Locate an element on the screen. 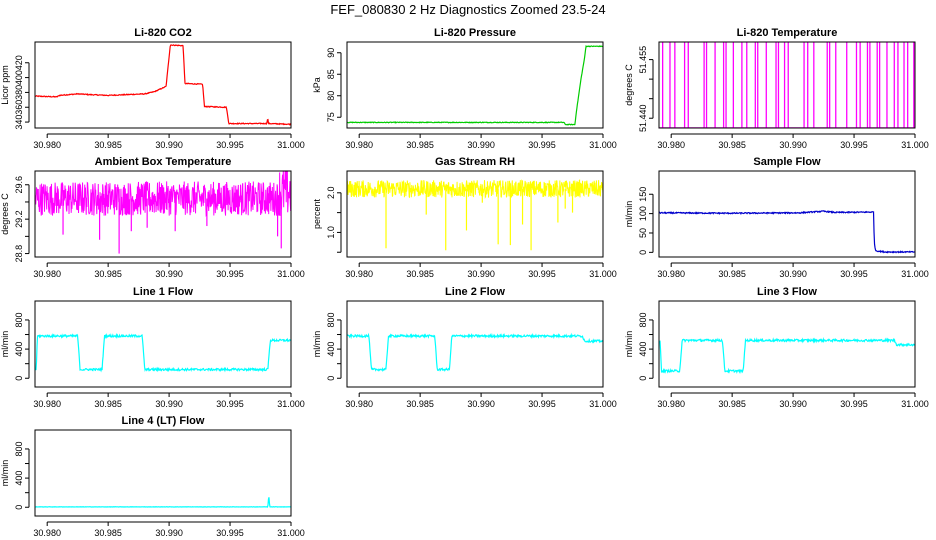  y-tick-label: 29.6 is located at coordinates (19, 185).